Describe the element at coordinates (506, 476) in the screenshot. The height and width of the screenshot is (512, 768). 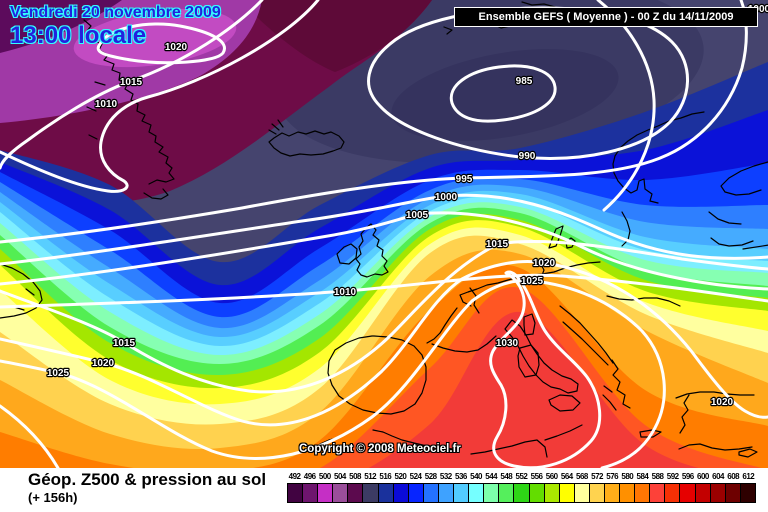
I see `legend-value: 548` at that location.